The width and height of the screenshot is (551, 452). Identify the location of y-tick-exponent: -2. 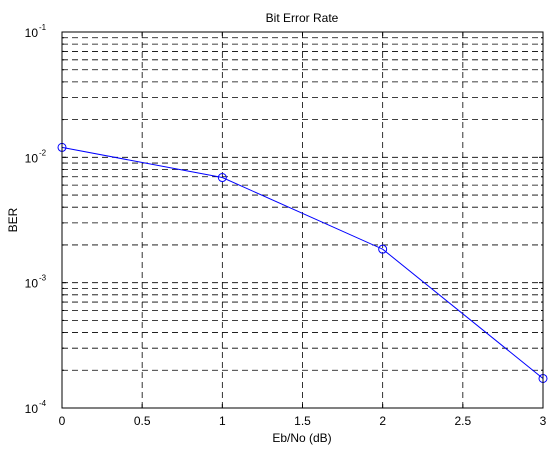
(43, 152).